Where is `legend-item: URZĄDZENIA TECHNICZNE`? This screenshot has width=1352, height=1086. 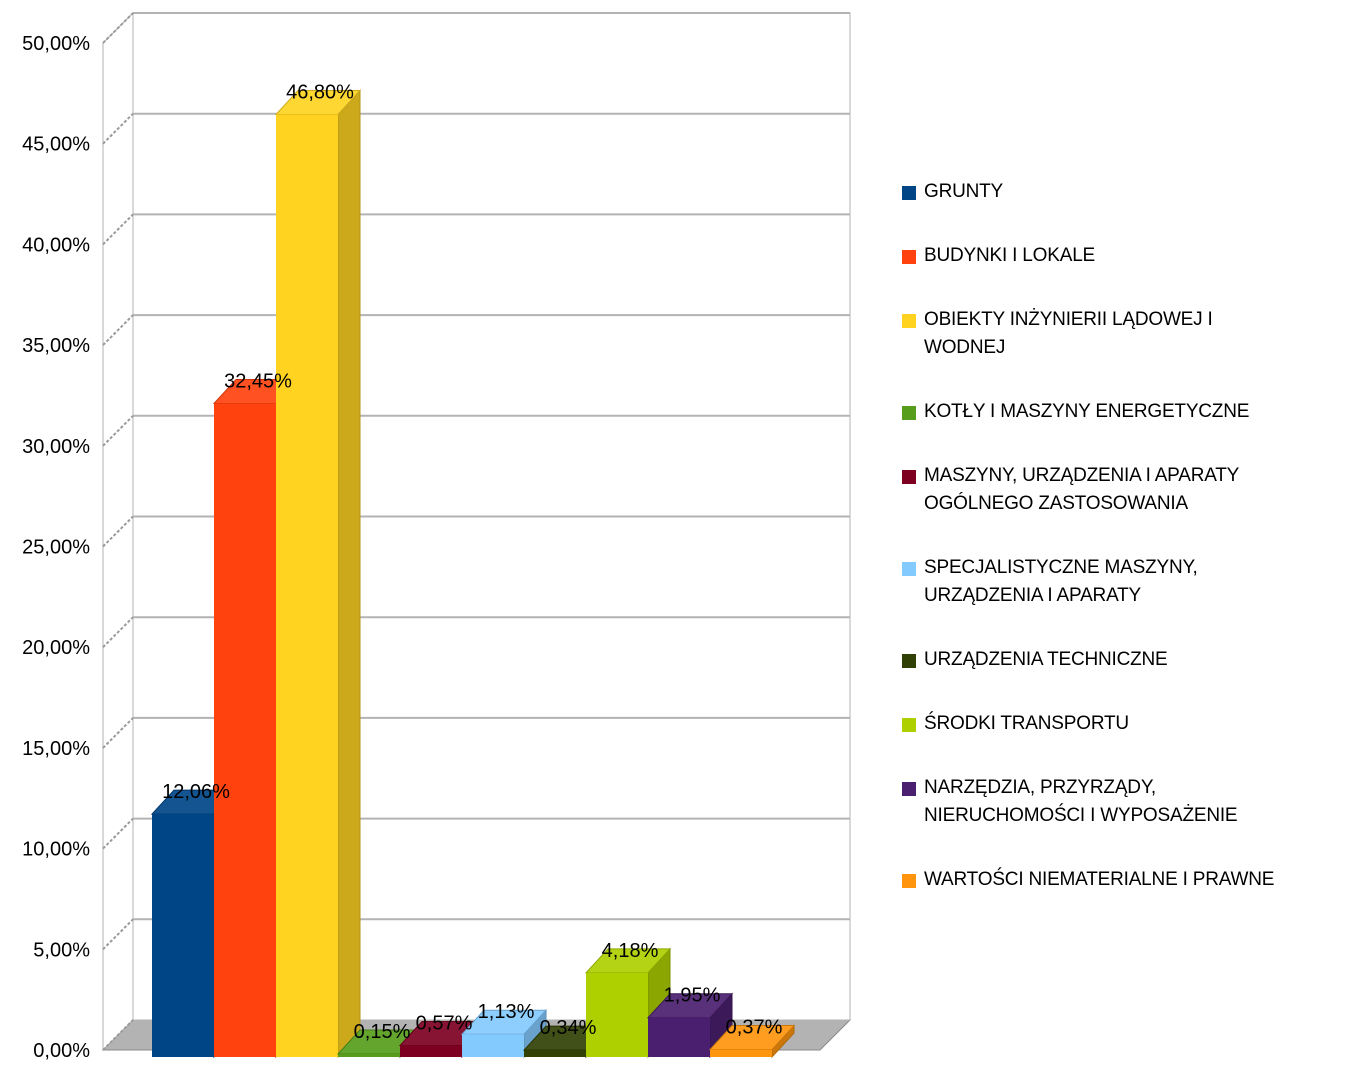 legend-item: URZĄDZENIA TECHNICZNE is located at coordinates (1124, 660).